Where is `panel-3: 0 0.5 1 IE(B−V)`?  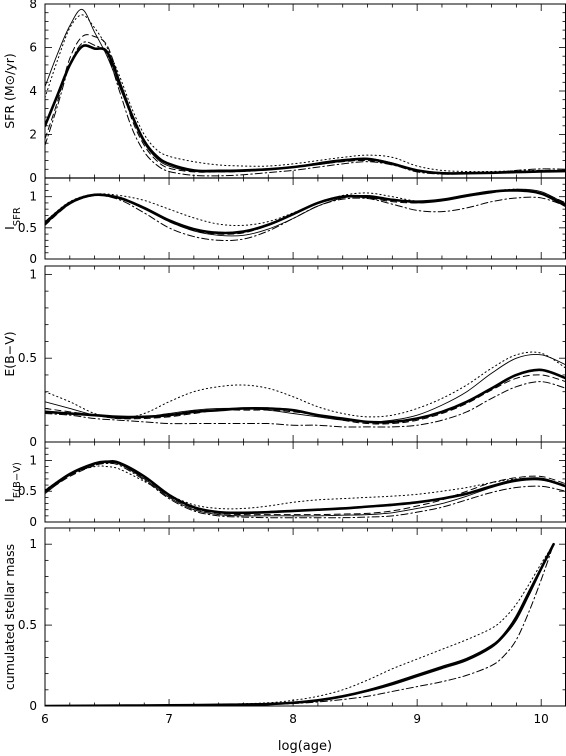 panel-3: 0 0.5 1 IE(B−V) is located at coordinates (284, 485).